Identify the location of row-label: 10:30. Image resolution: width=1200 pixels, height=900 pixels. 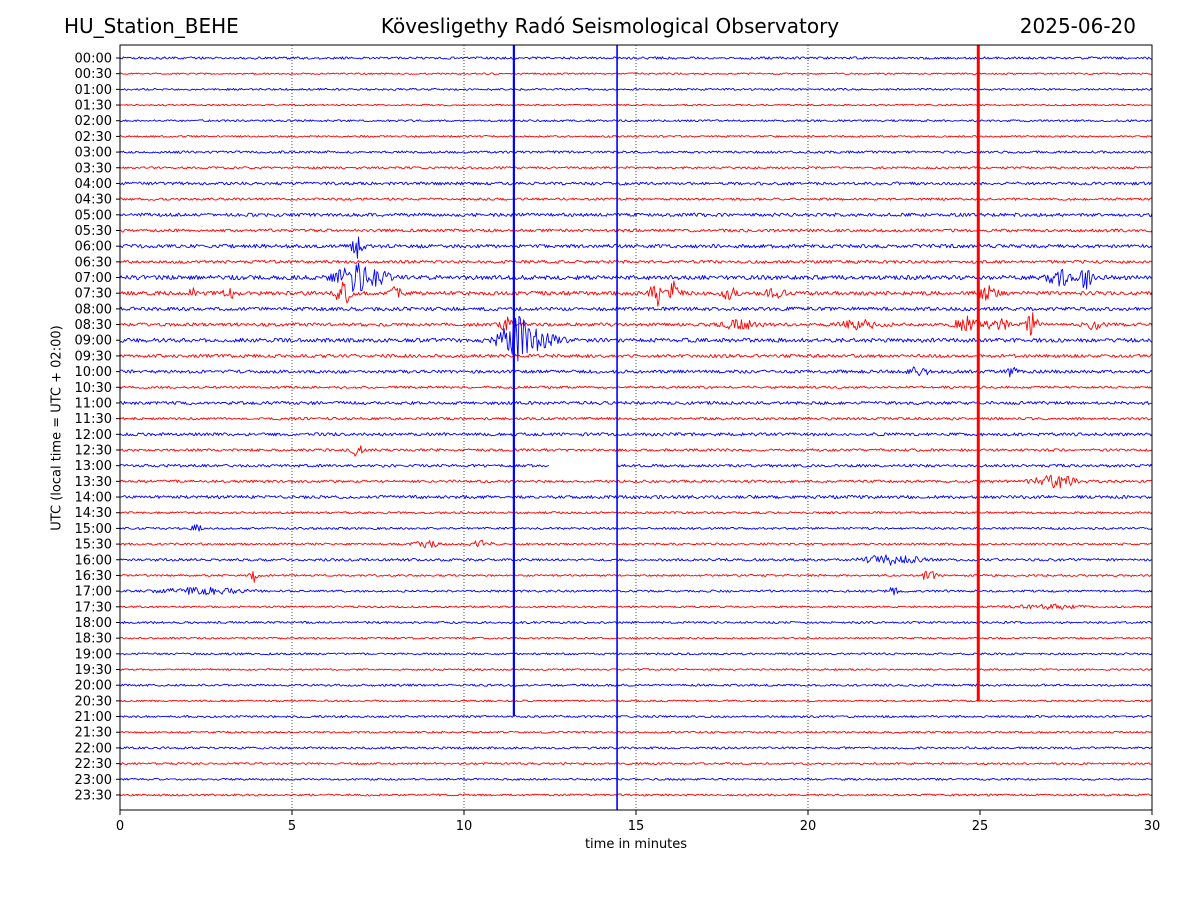
(93, 388).